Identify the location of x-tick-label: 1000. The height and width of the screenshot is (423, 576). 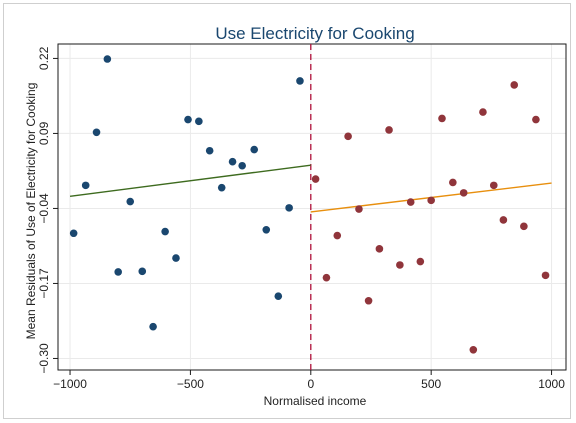
(551, 384).